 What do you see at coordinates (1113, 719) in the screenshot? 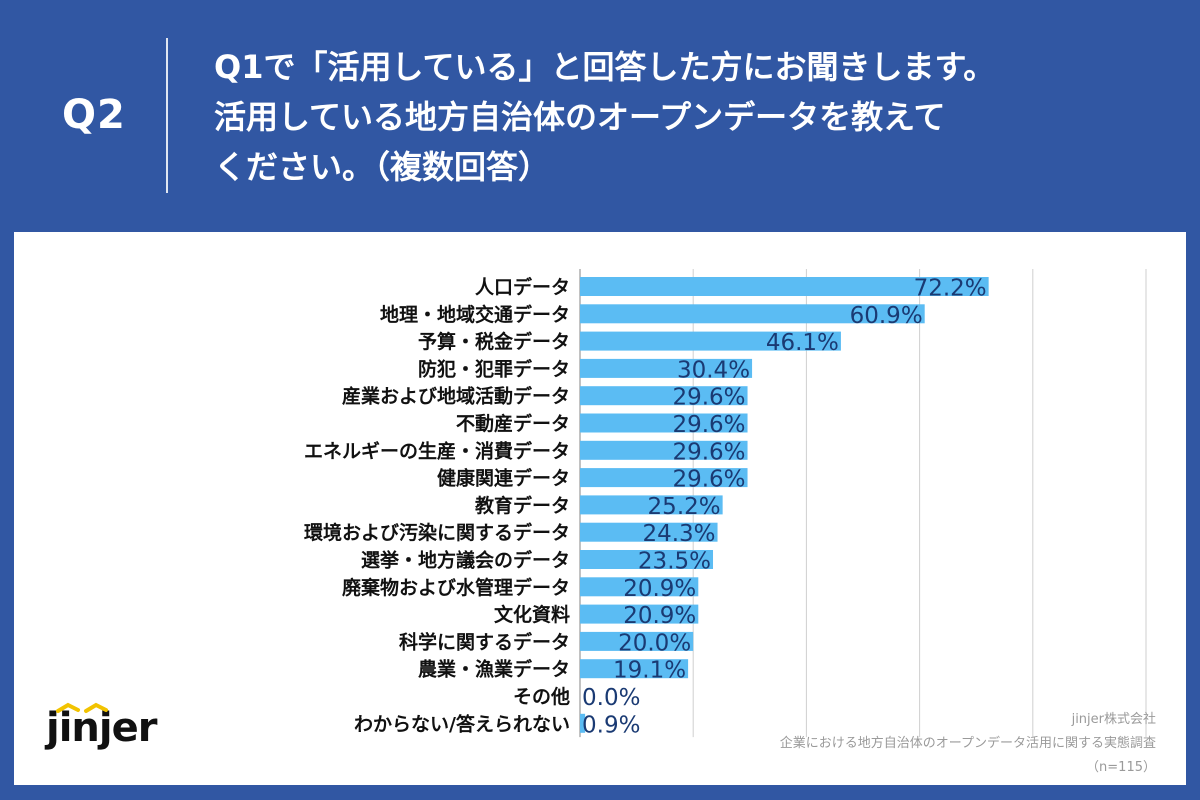
I see `source-company: jinjer株式会社` at bounding box center [1113, 719].